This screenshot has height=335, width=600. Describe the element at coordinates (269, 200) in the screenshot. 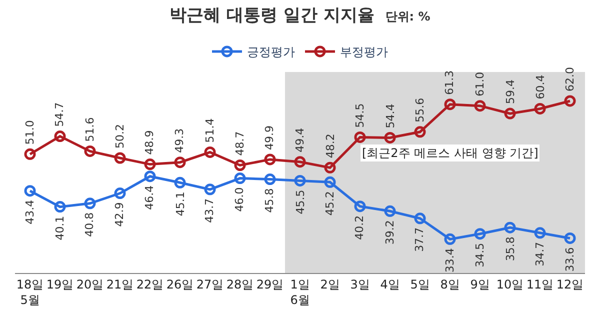

I see `data-label: 45.8` at that location.